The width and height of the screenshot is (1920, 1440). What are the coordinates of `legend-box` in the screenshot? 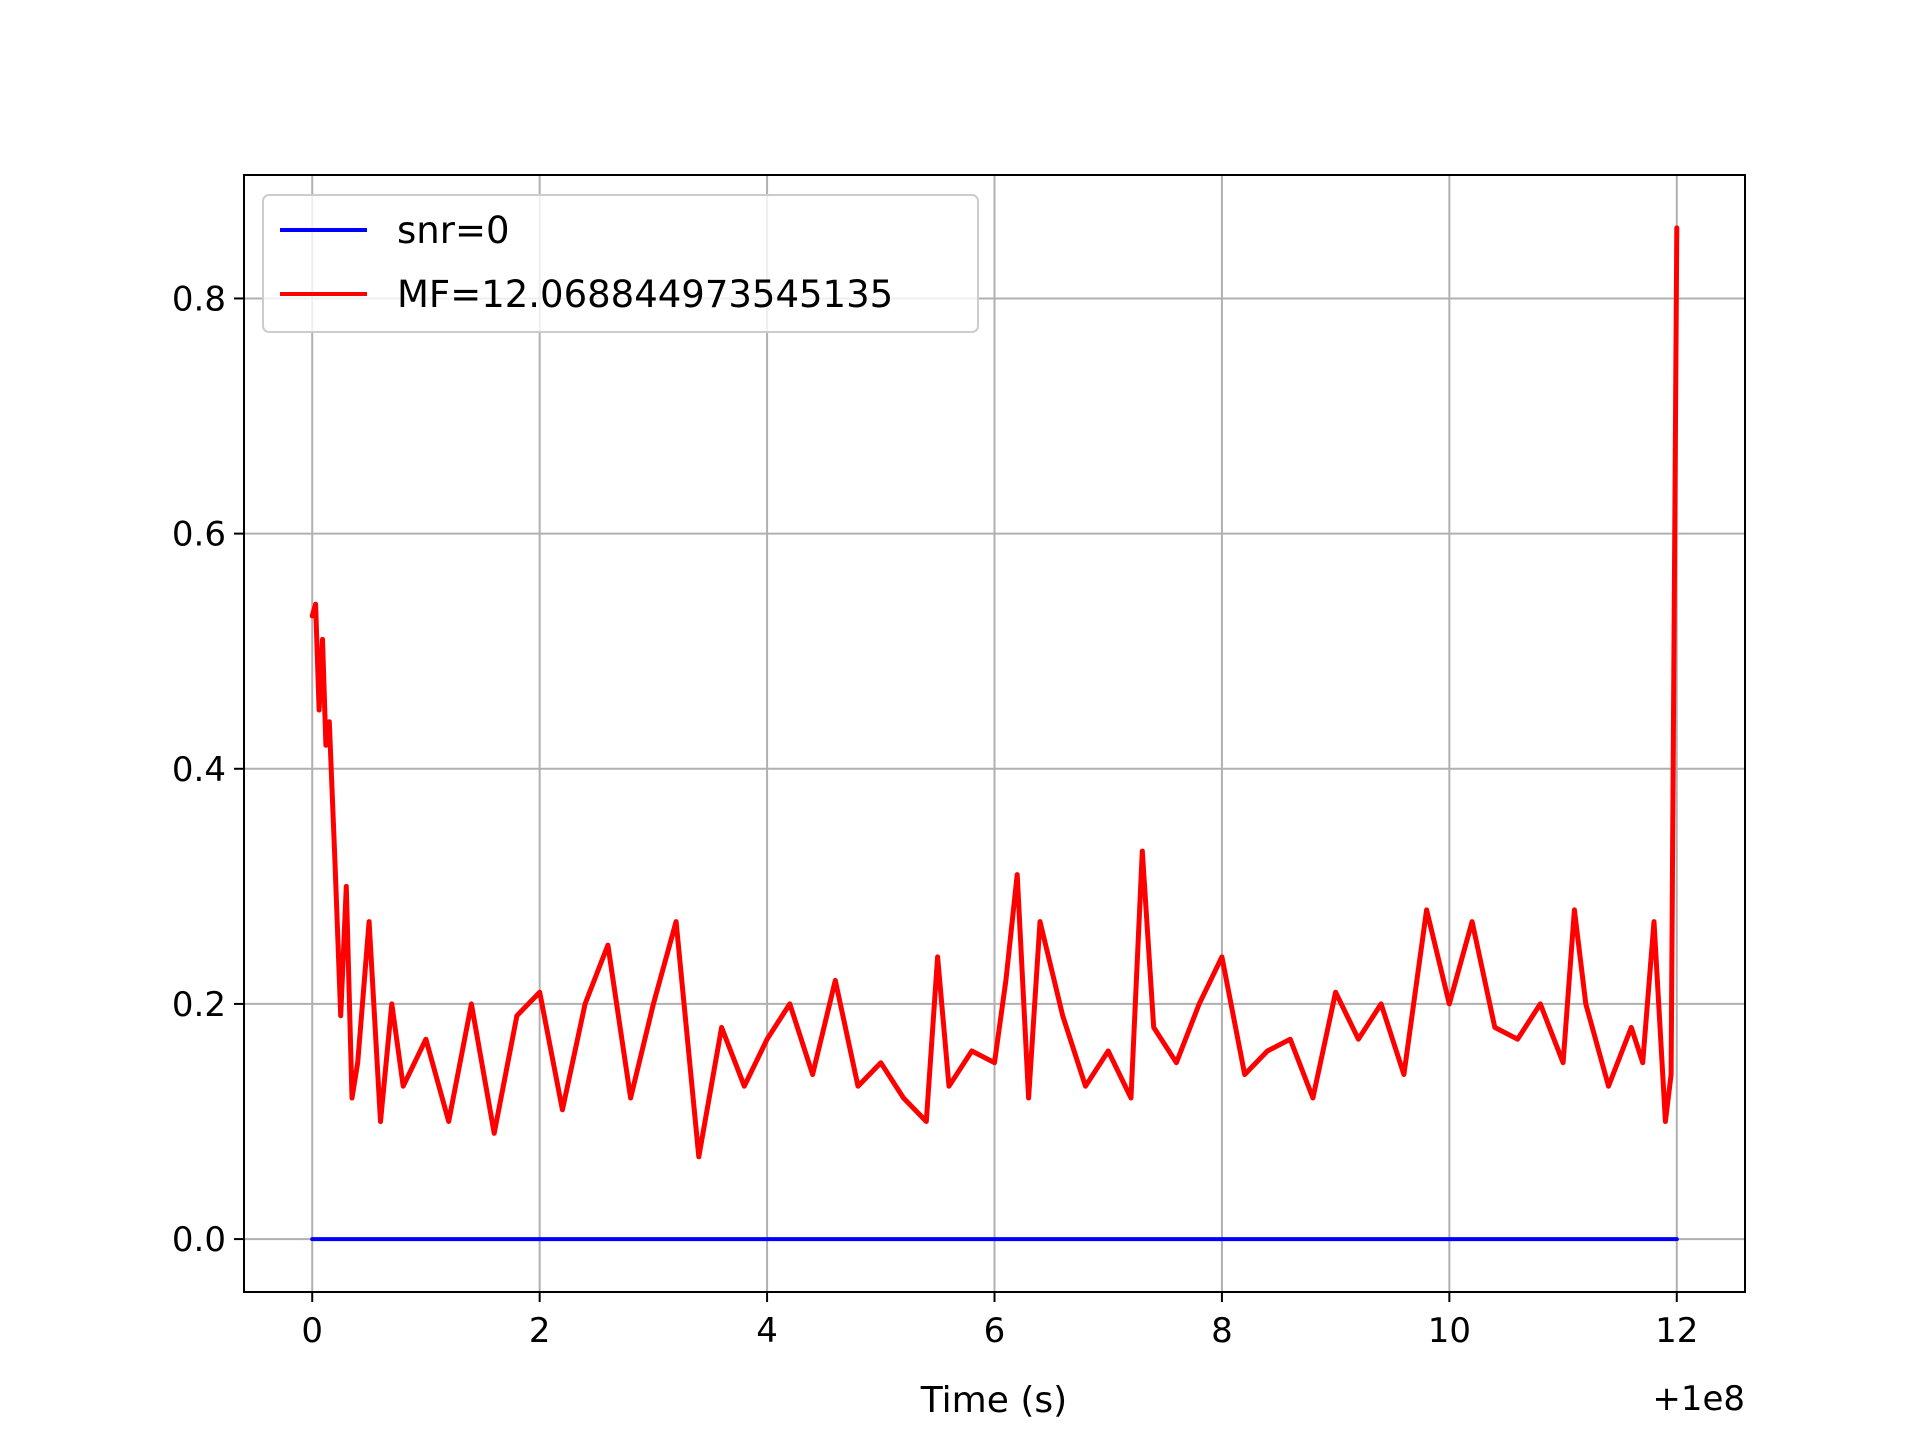 It's located at (620, 263).